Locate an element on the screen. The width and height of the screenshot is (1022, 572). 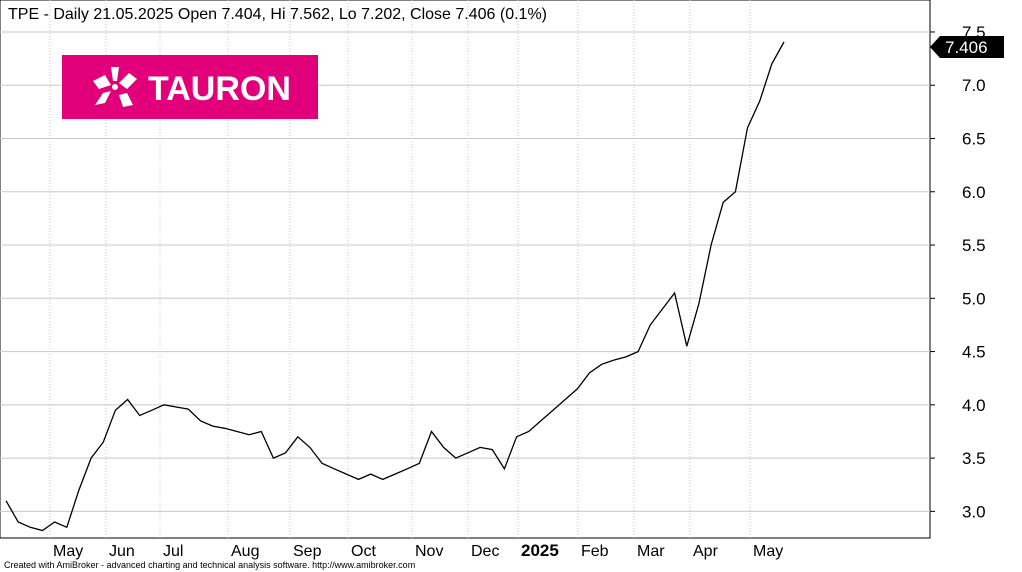
month-tick-label: Jun is located at coordinates (122, 551).